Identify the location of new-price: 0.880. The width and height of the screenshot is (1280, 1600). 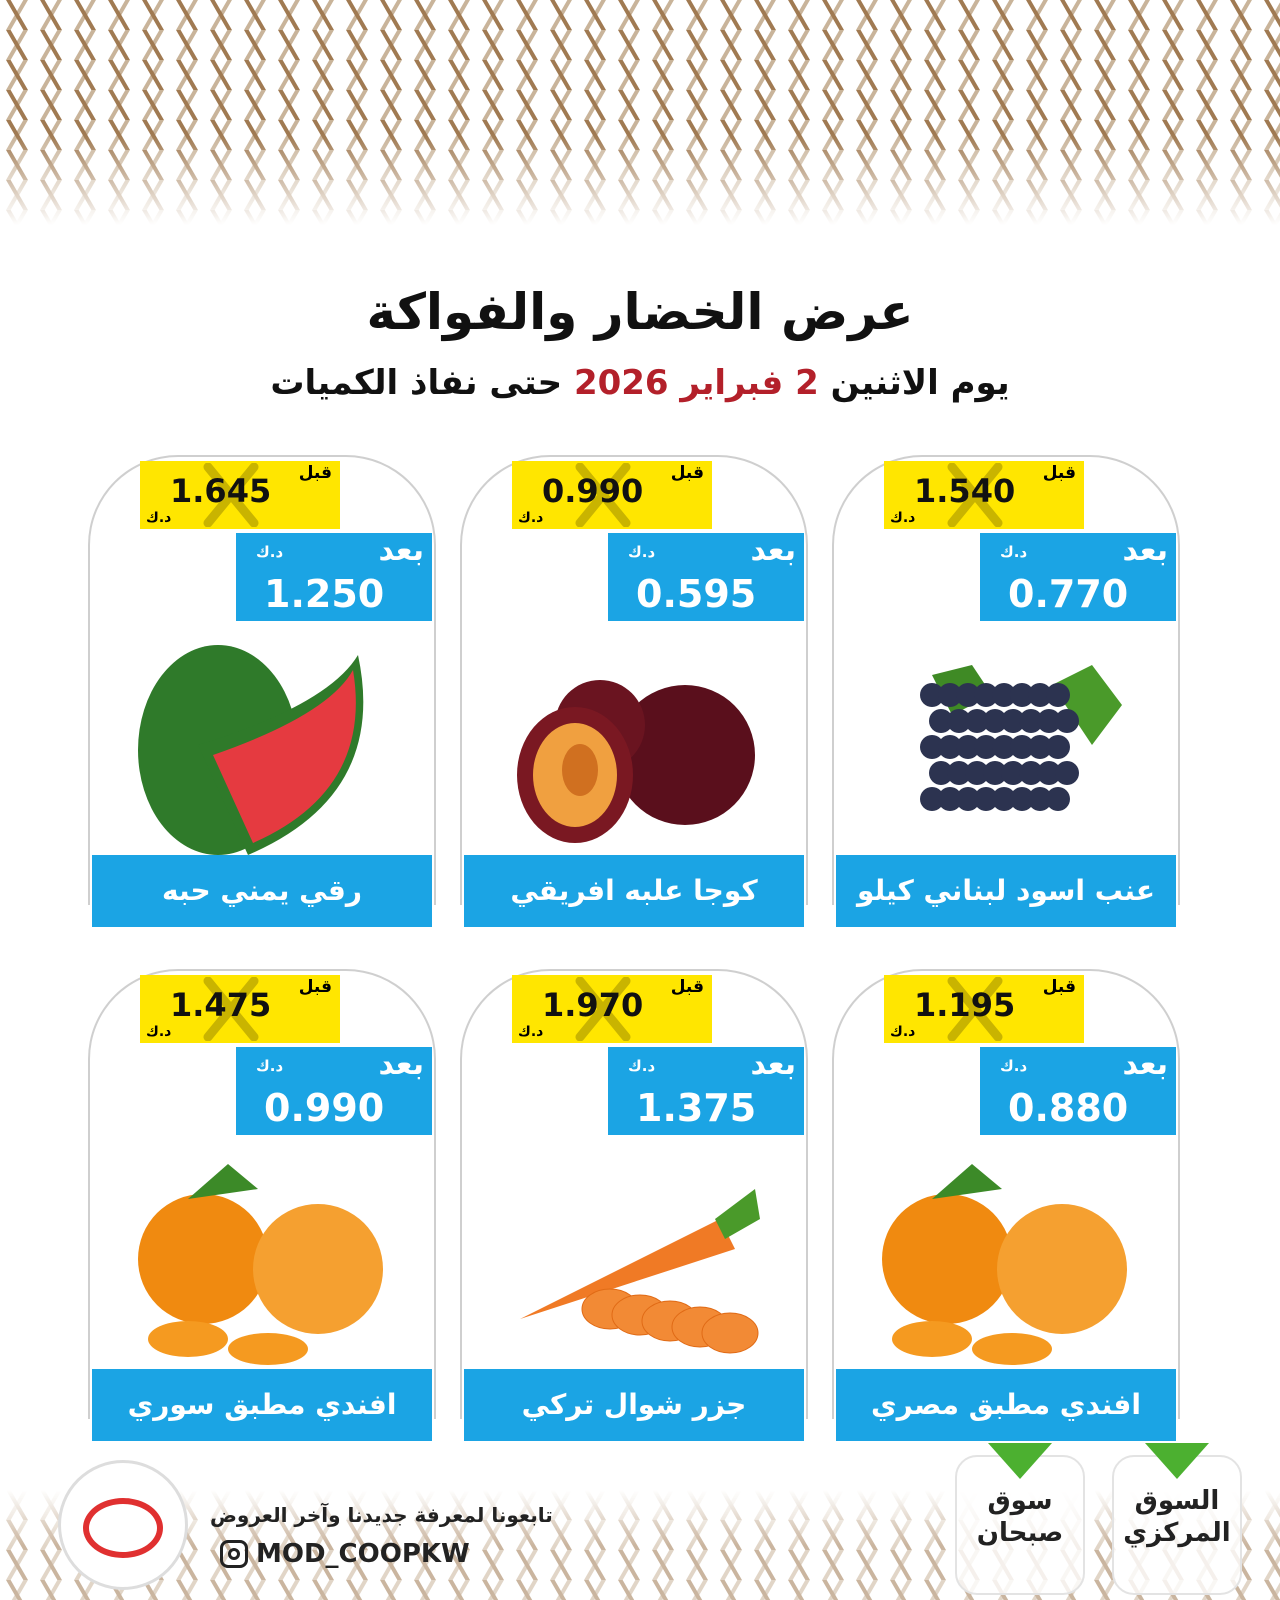
(1068, 1108).